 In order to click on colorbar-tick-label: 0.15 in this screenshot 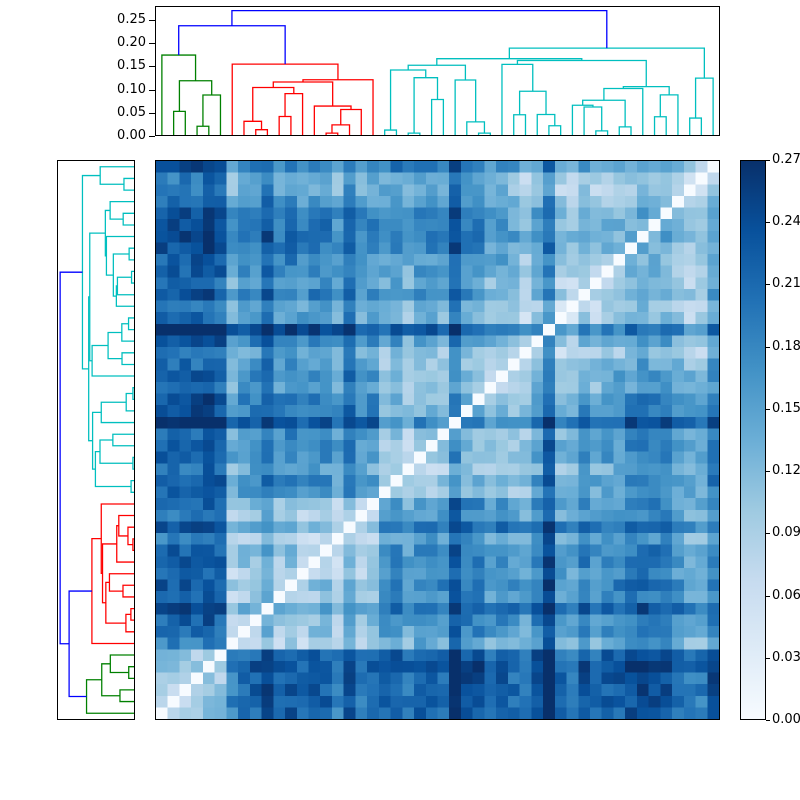, I will do `click(786, 408)`.